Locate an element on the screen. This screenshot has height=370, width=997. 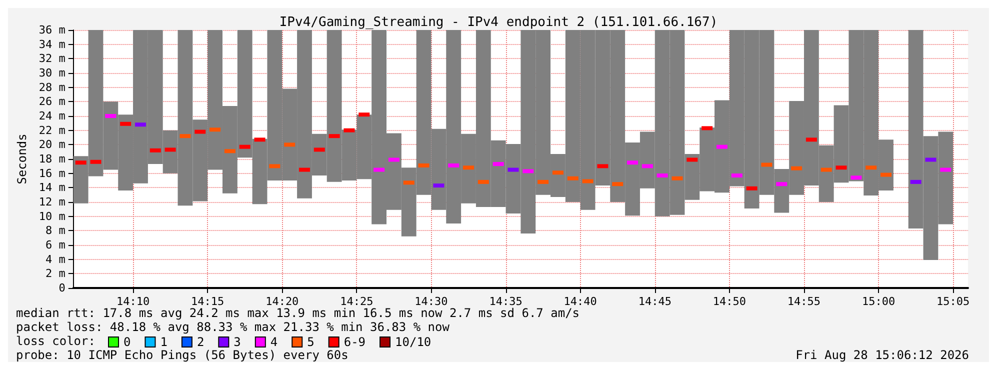
x-tick-label: 14:20 is located at coordinates (282, 301).